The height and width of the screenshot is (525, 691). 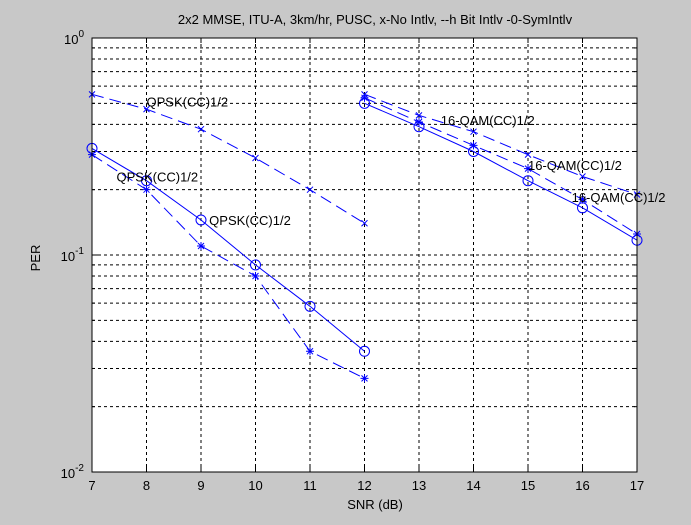 What do you see at coordinates (255, 485) in the screenshot?
I see `x-tick-label: 10` at bounding box center [255, 485].